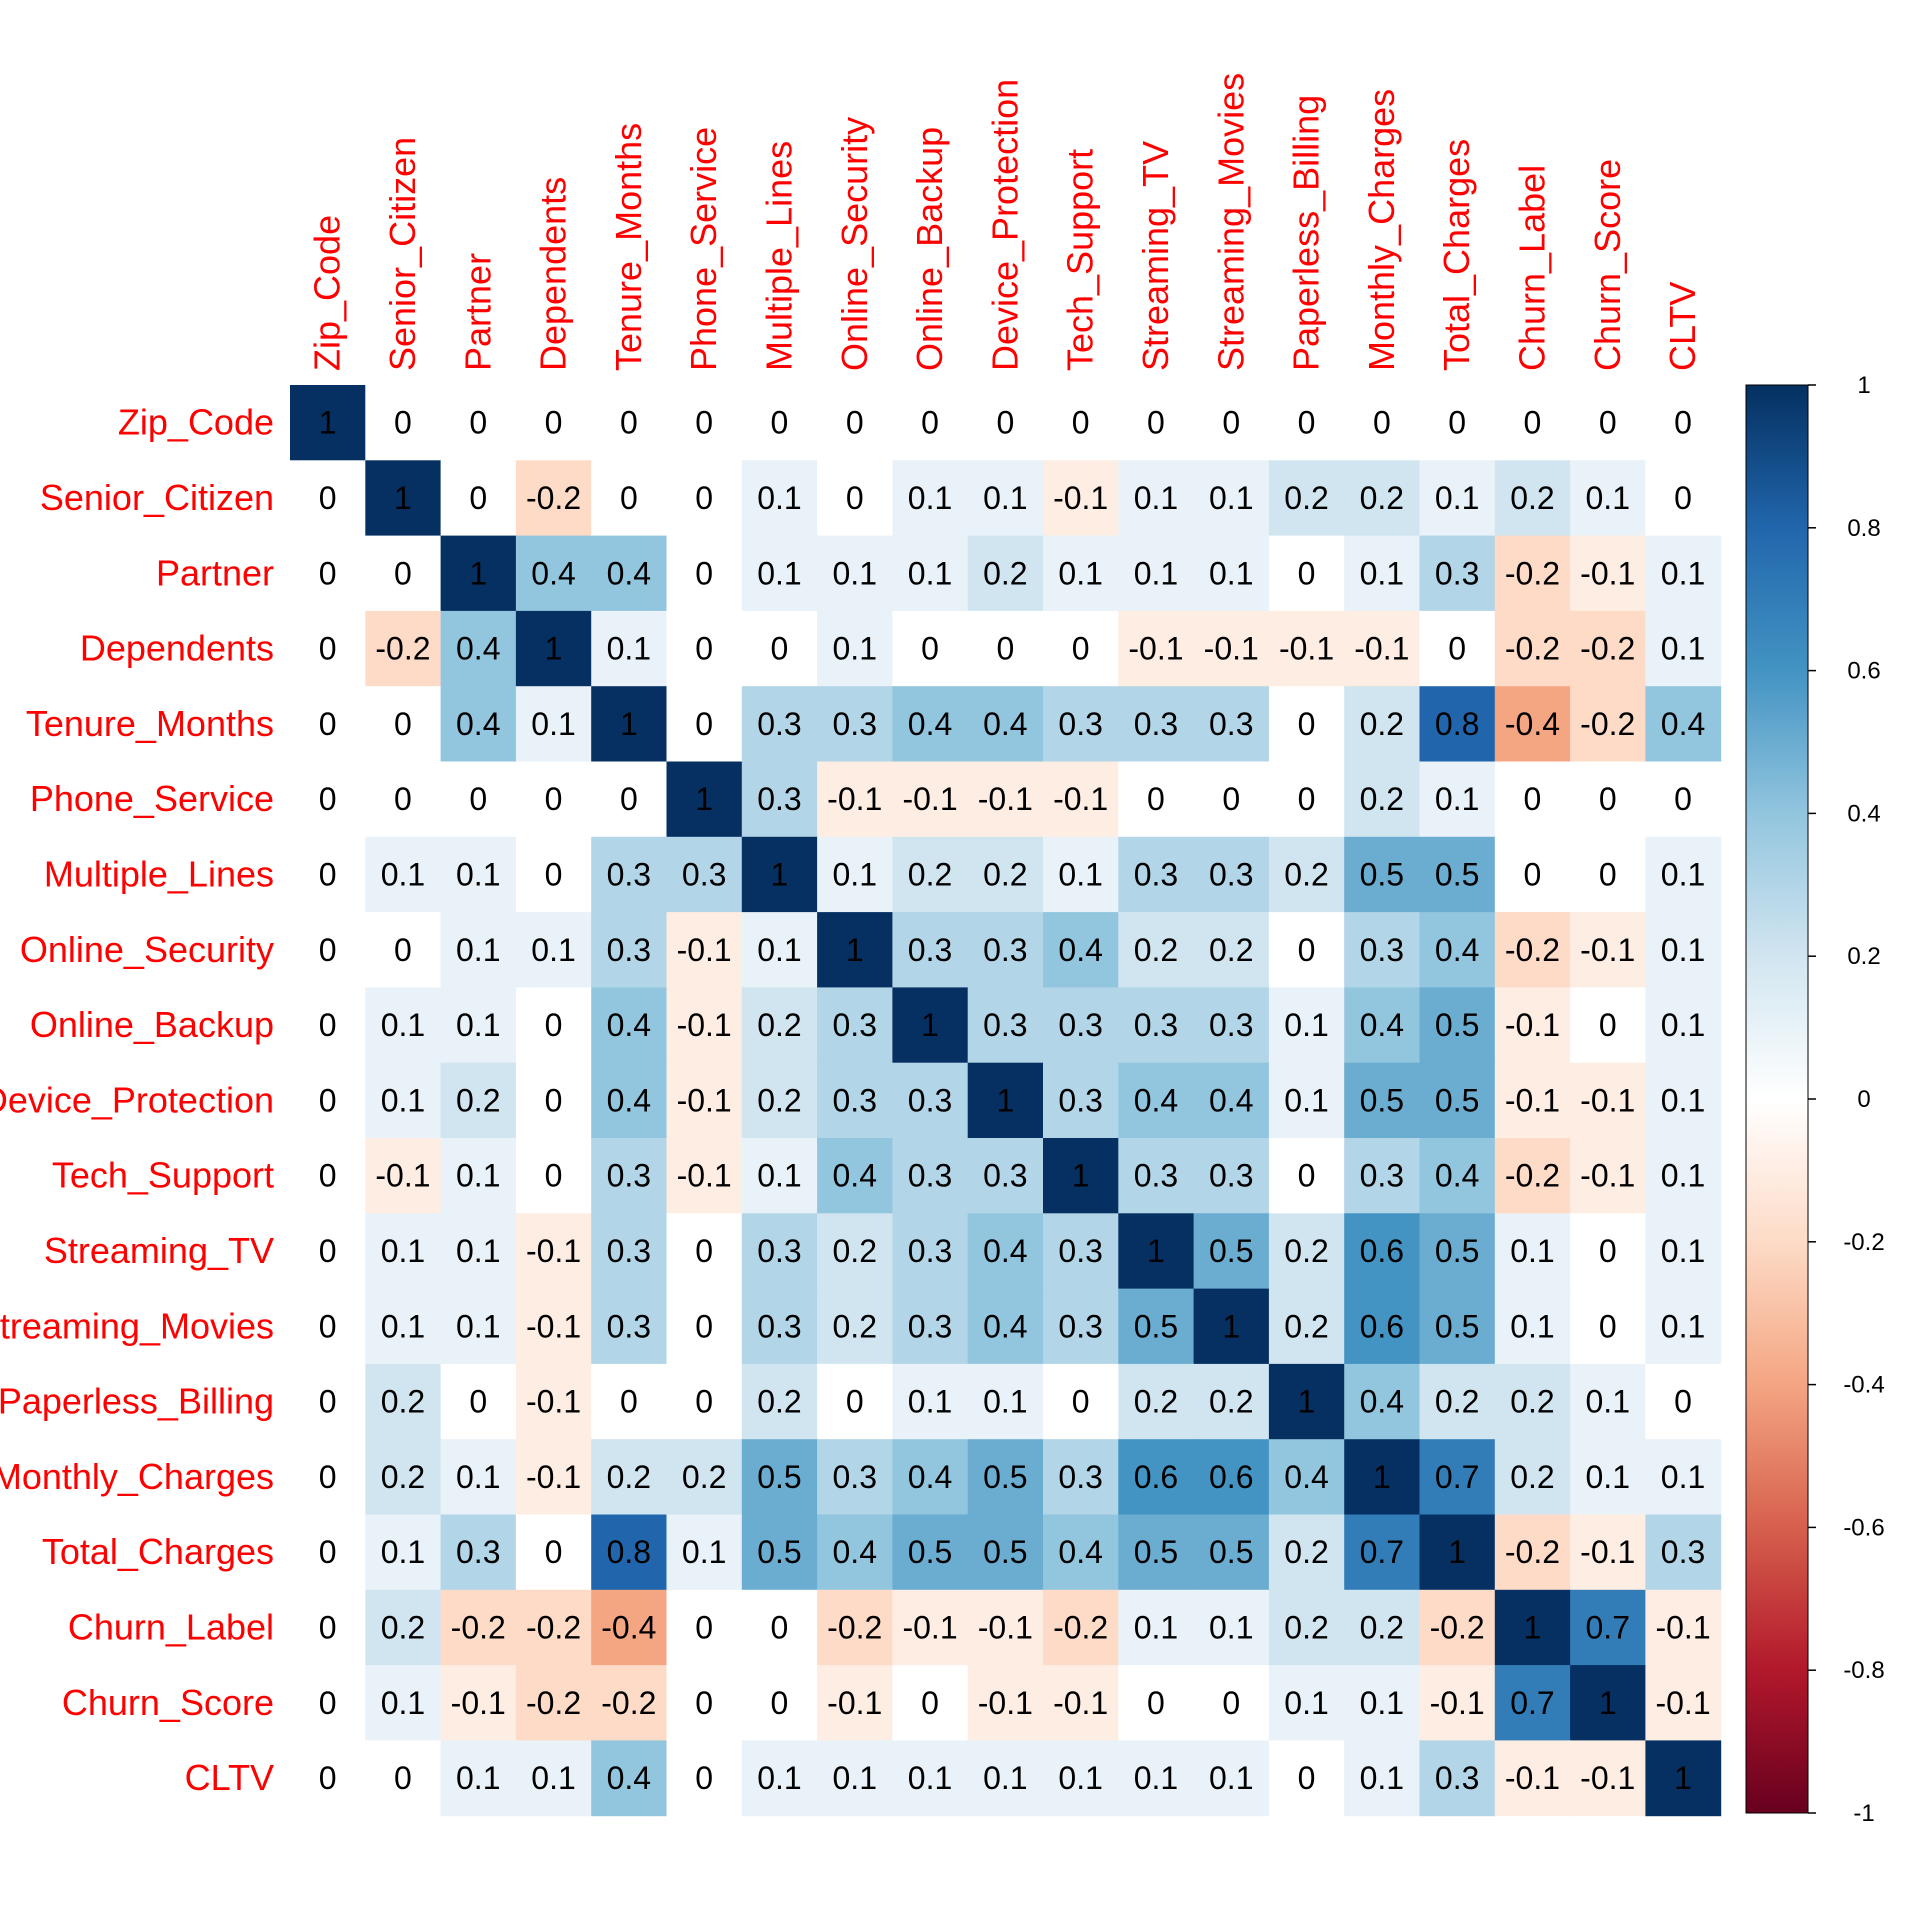 This screenshot has width=1920, height=1920. Describe the element at coordinates (1306, 233) in the screenshot. I see `col-label-paperless-billing: Paperless_Billing` at that location.